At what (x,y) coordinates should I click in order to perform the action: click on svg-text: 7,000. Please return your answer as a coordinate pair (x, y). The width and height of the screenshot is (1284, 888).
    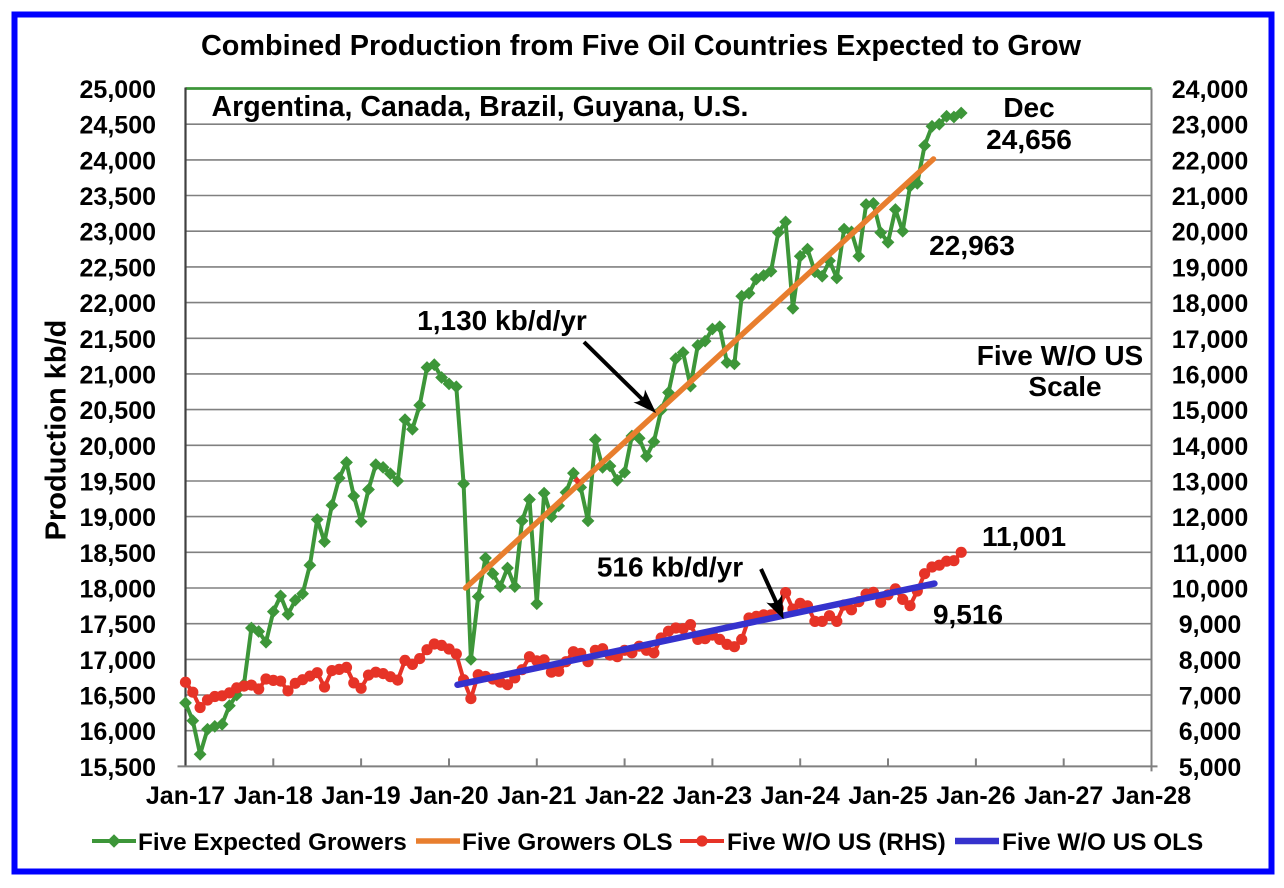
    Looking at the image, I should click on (1210, 697).